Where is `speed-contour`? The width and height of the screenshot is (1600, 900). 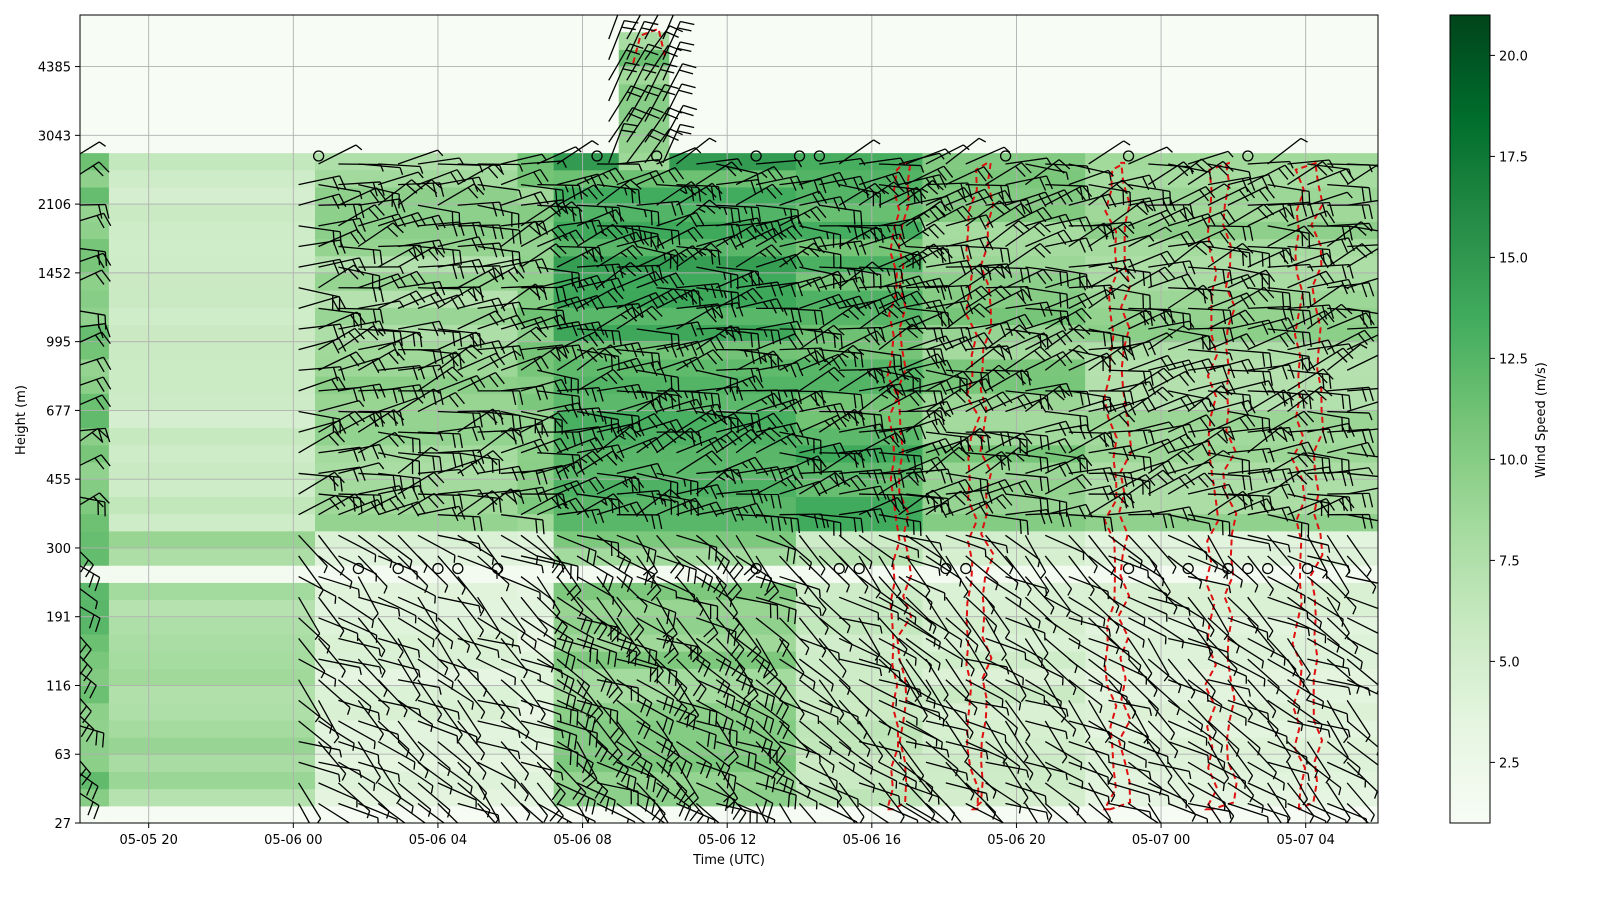 speed-contour is located at coordinates (980, 486).